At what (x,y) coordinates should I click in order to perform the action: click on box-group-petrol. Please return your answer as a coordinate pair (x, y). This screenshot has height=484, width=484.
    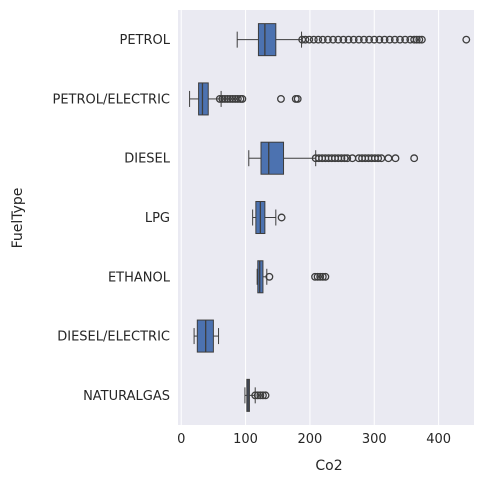
    Looking at the image, I should click on (353, 40).